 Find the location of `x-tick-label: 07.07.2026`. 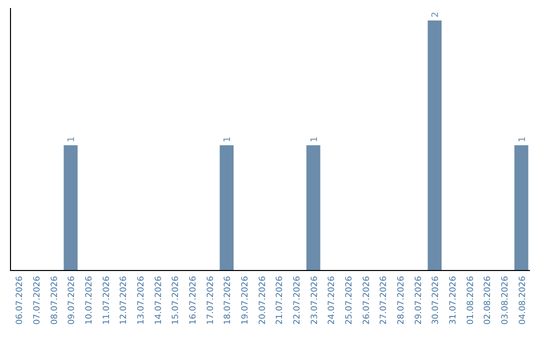

x-tick-label: 07.07.2026 is located at coordinates (37, 300).